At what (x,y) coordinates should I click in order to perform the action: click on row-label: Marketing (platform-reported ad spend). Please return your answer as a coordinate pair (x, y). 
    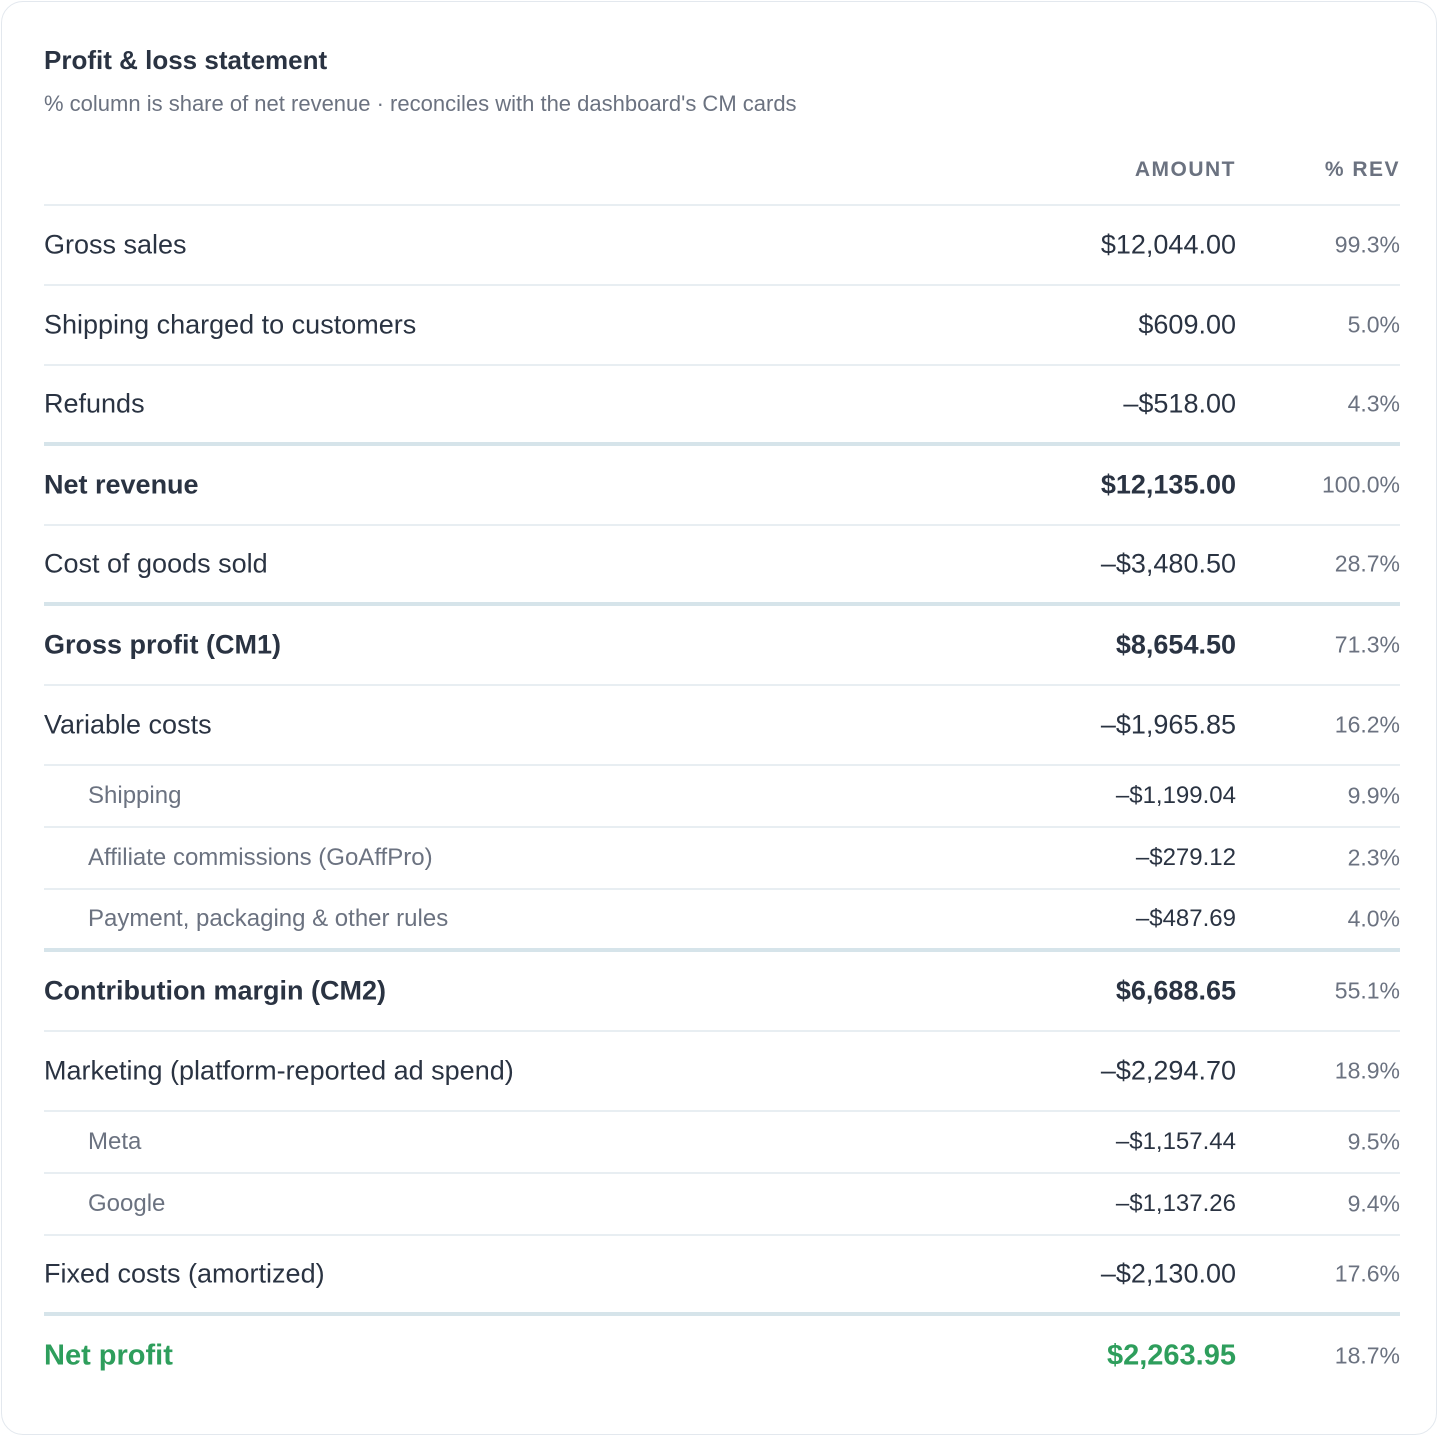
    Looking at the image, I should click on (279, 1070).